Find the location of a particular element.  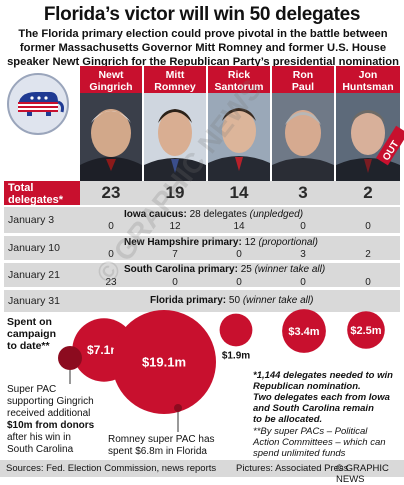

spending-bubble-huntsman is located at coordinates (366, 330).